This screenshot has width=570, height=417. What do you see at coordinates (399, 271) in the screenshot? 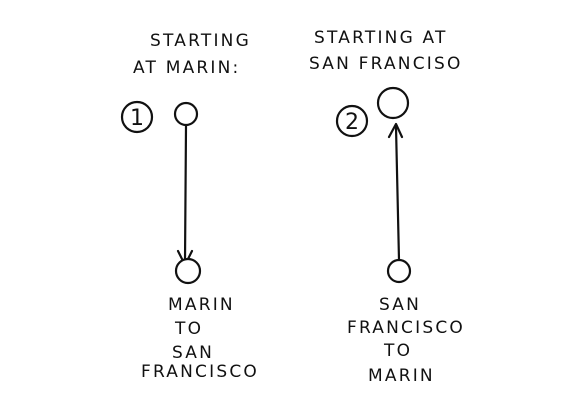
I see `node-start-sf` at bounding box center [399, 271].